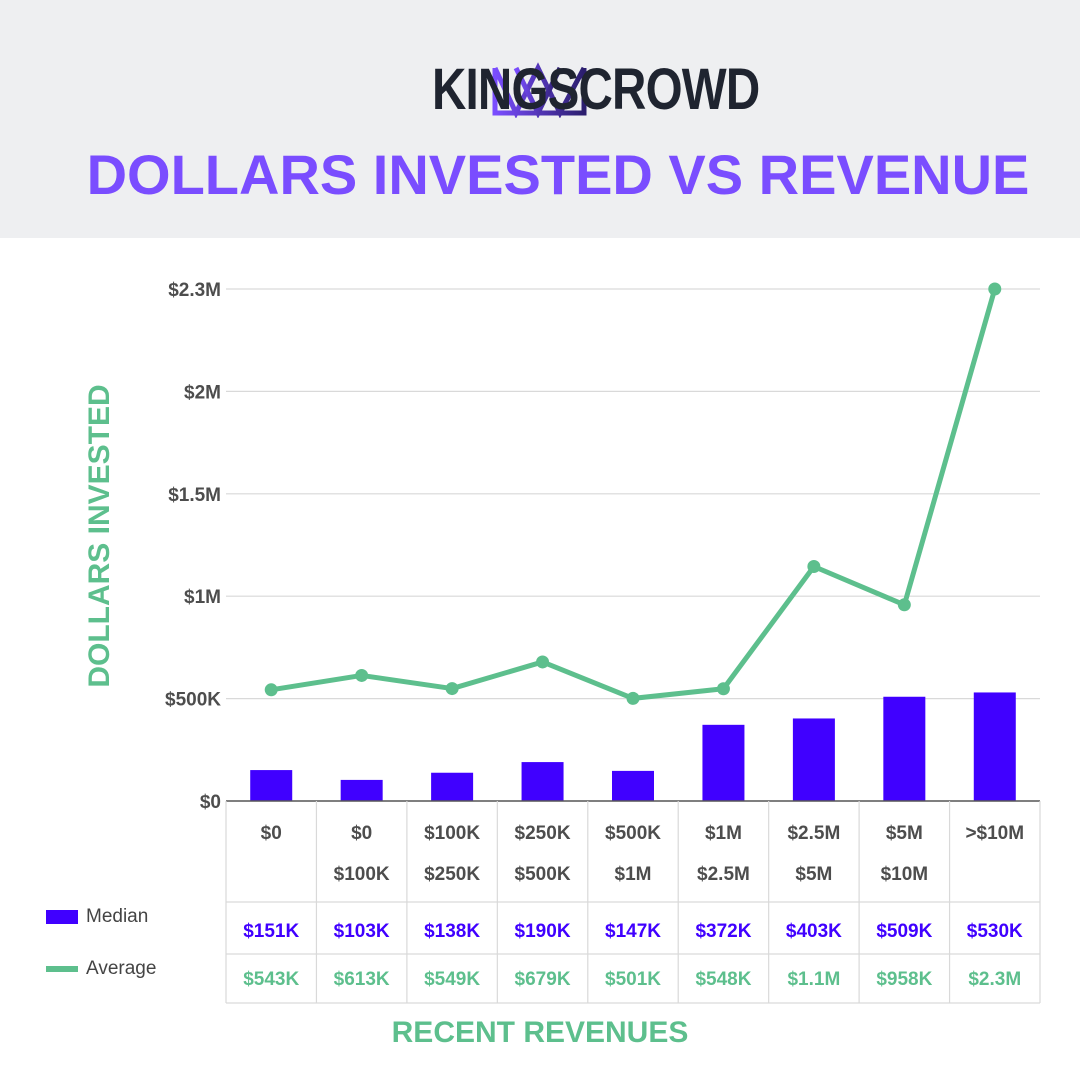 The width and height of the screenshot is (1080, 1080). I want to click on x-axis-label: RECENT REVENUES, so click(540, 1032).